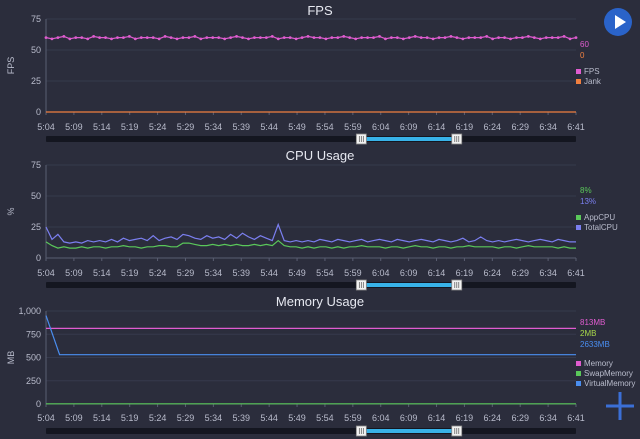 This screenshot has height=439, width=640. What do you see at coordinates (465, 418) in the screenshot?
I see `x-tick-label: 6:19` at bounding box center [465, 418].